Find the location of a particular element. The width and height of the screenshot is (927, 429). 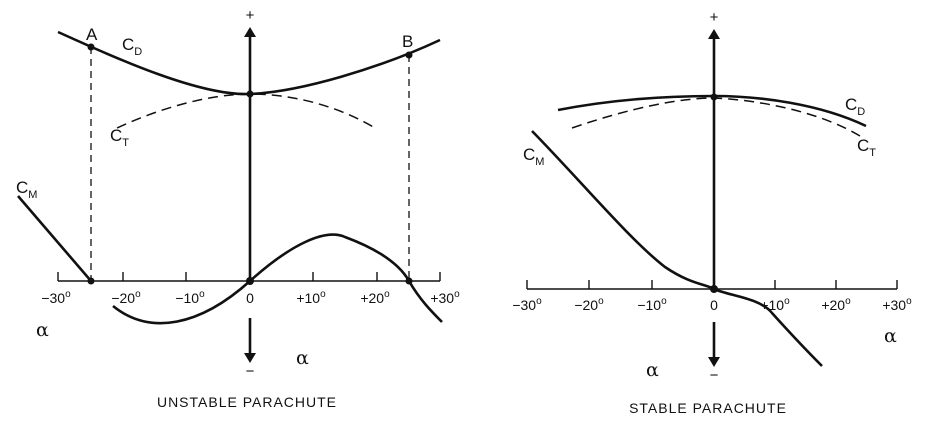

stable-tick-label: −30o is located at coordinates (527, 304).